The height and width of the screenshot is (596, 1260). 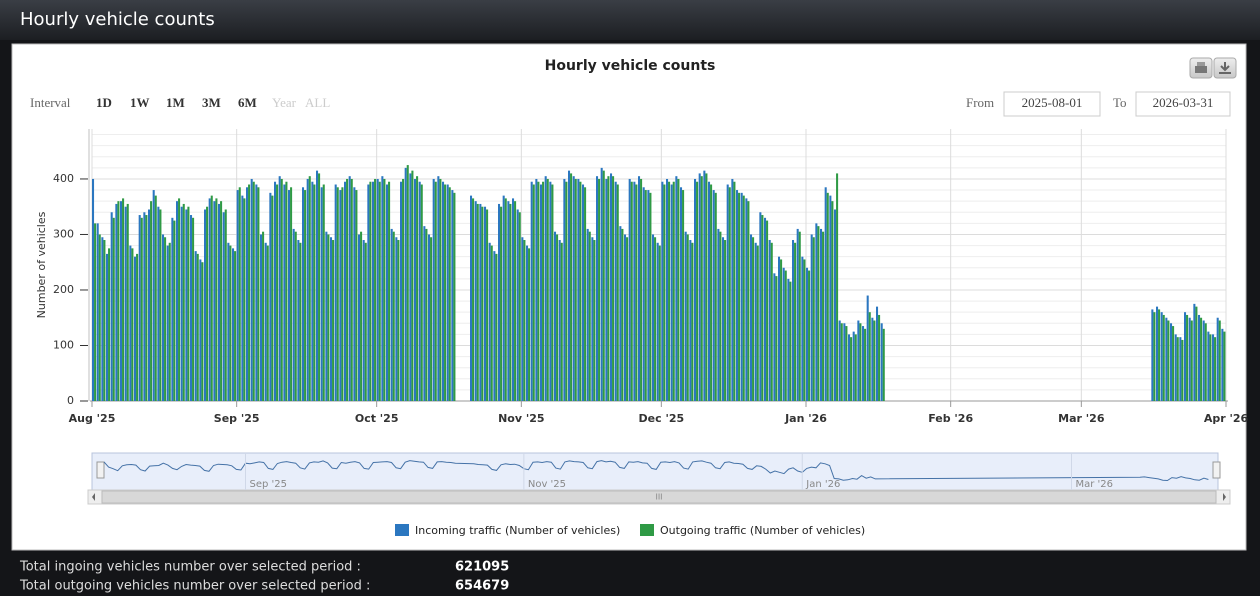 What do you see at coordinates (1224, 497) in the screenshot?
I see `scroll-right-arrow` at bounding box center [1224, 497].